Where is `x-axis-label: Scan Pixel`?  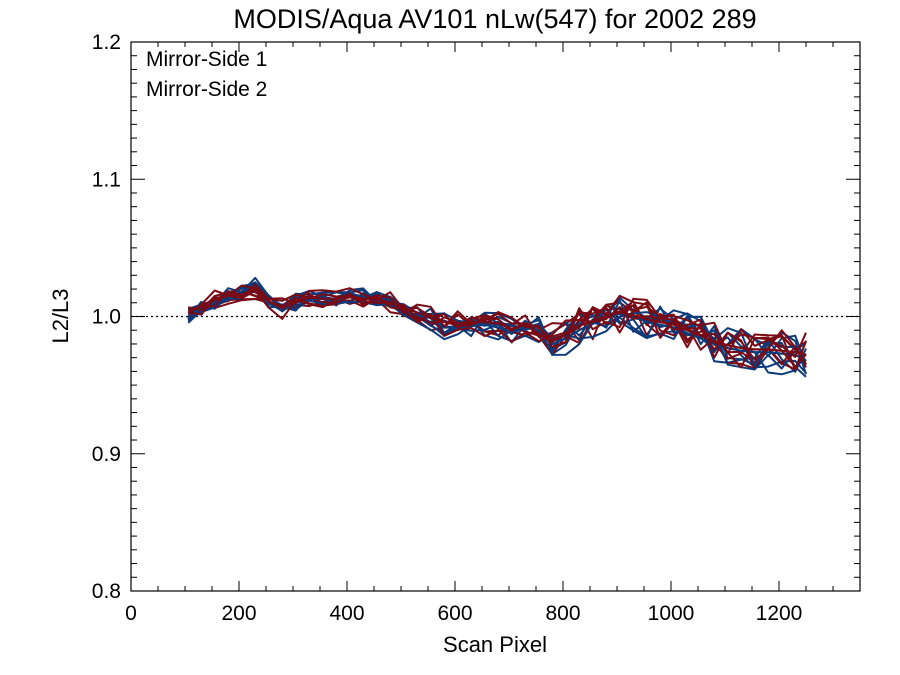
x-axis-label: Scan Pixel is located at coordinates (495, 644).